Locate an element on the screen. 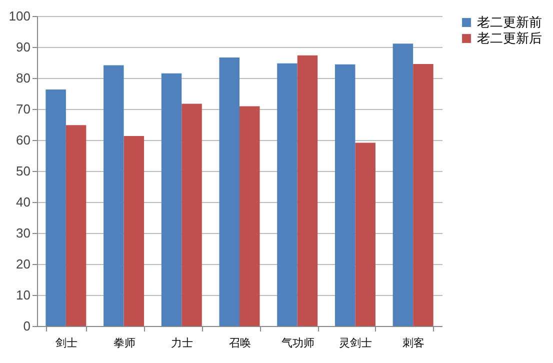  x-tick-label: 刺客 is located at coordinates (413, 343).